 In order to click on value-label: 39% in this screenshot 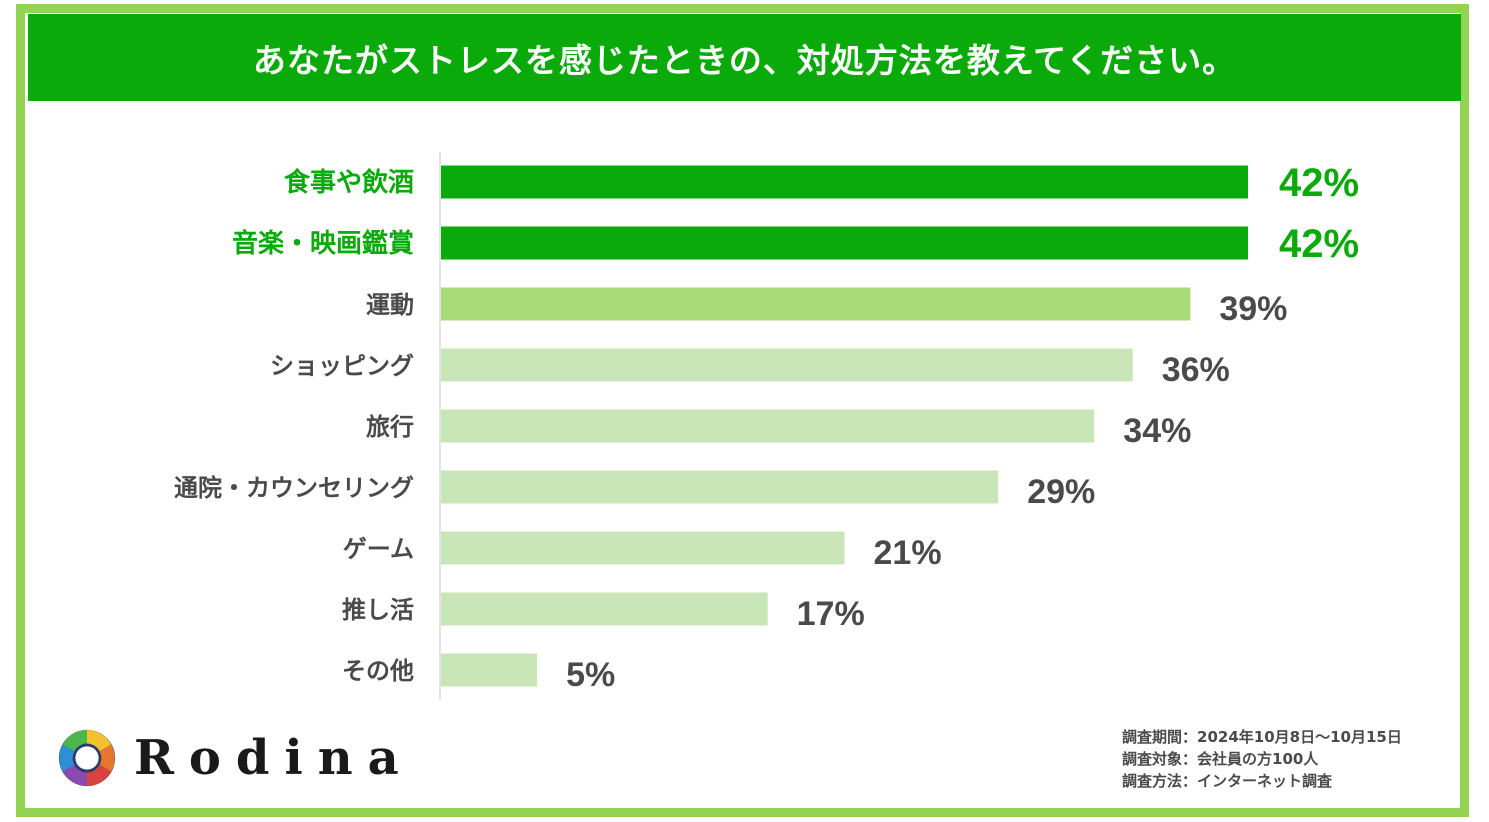, I will do `click(1253, 309)`.